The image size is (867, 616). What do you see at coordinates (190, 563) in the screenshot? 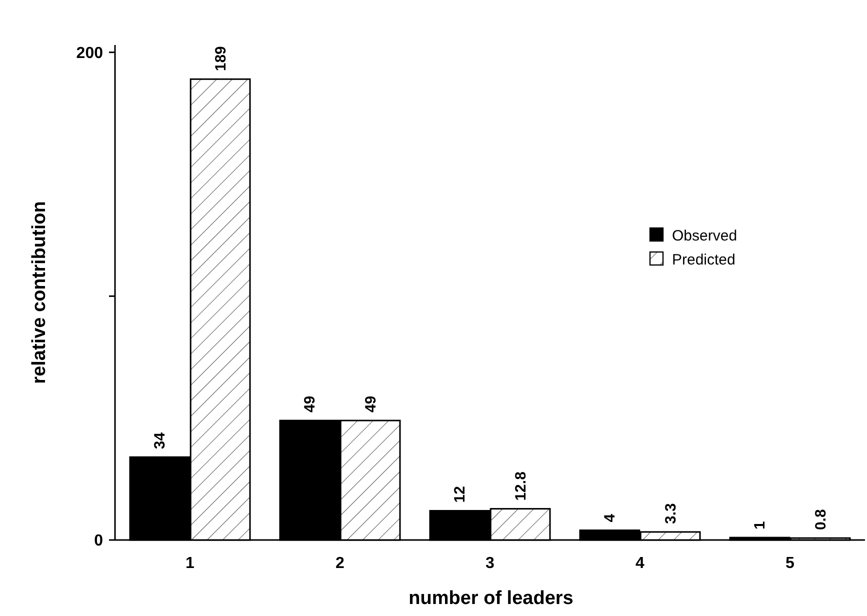
I see `x-tick-label: 1` at bounding box center [190, 563].